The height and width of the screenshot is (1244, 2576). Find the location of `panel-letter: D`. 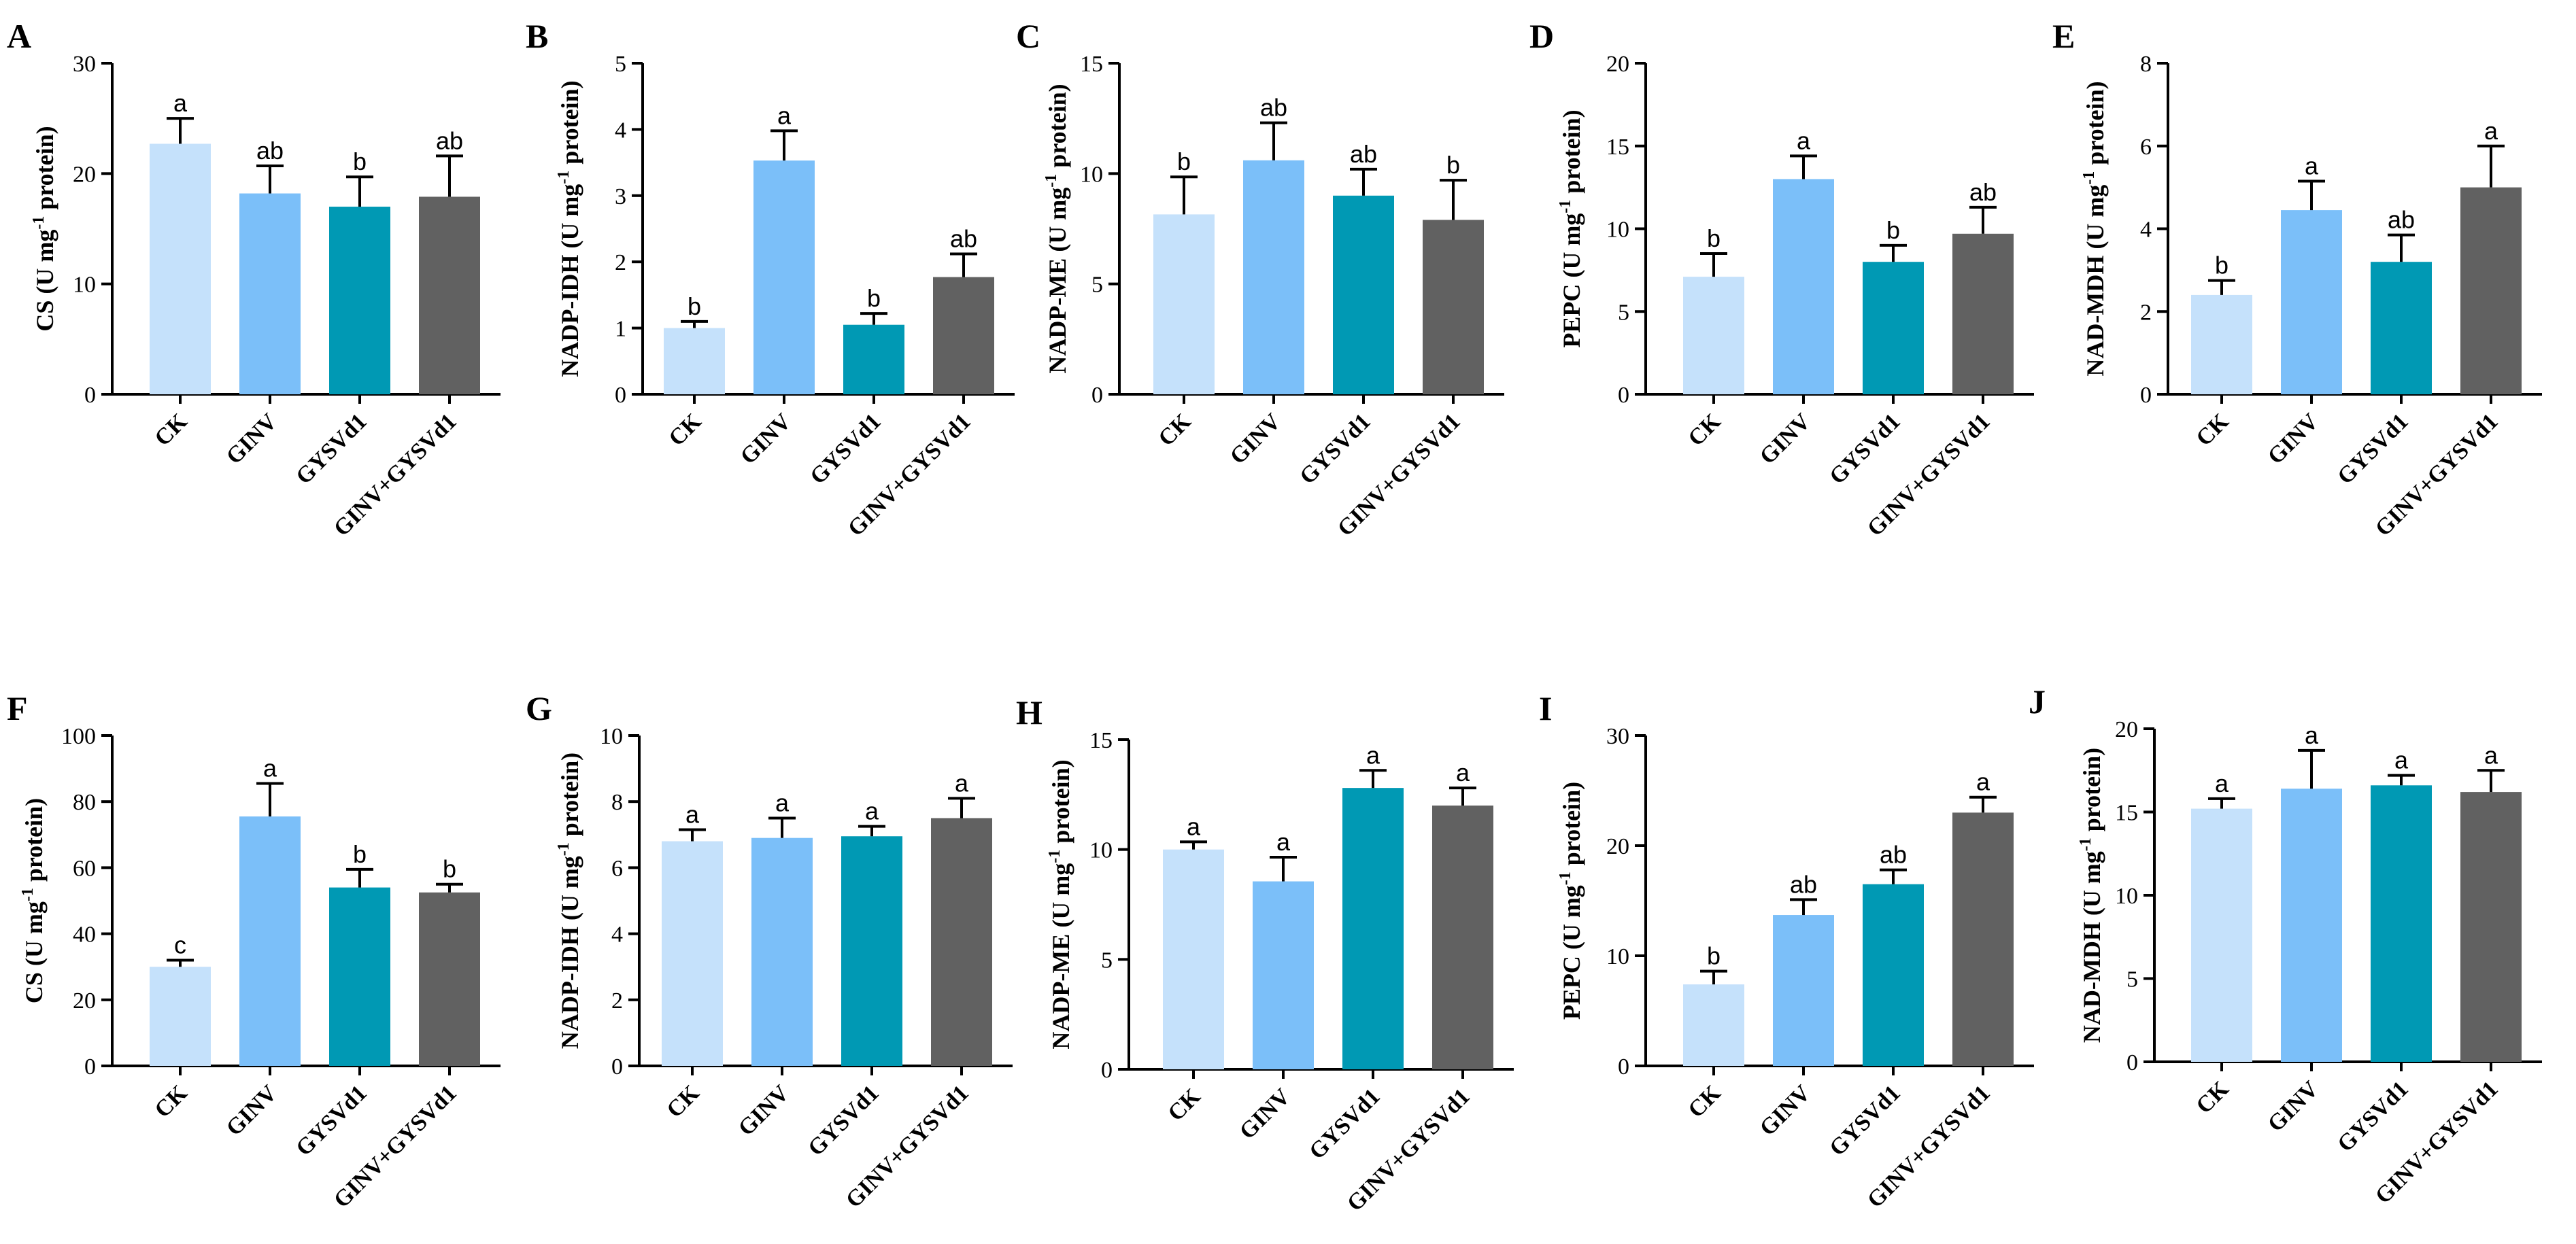

panel-letter: D is located at coordinates (1541, 36).